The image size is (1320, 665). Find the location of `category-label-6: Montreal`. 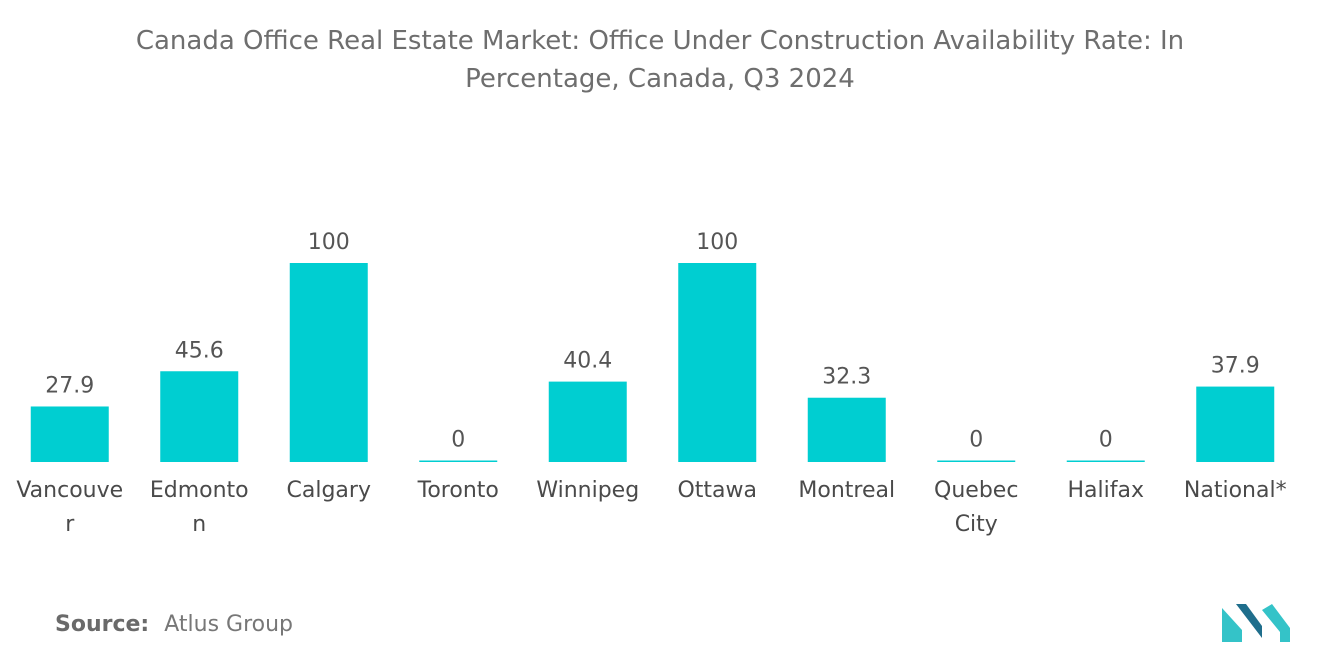

category-label-6: Montreal is located at coordinates (846, 490).